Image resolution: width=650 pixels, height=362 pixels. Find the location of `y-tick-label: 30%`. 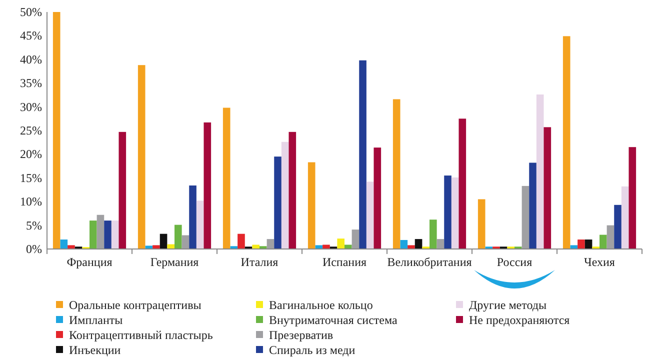

y-tick-label: 30% is located at coordinates (31, 107).